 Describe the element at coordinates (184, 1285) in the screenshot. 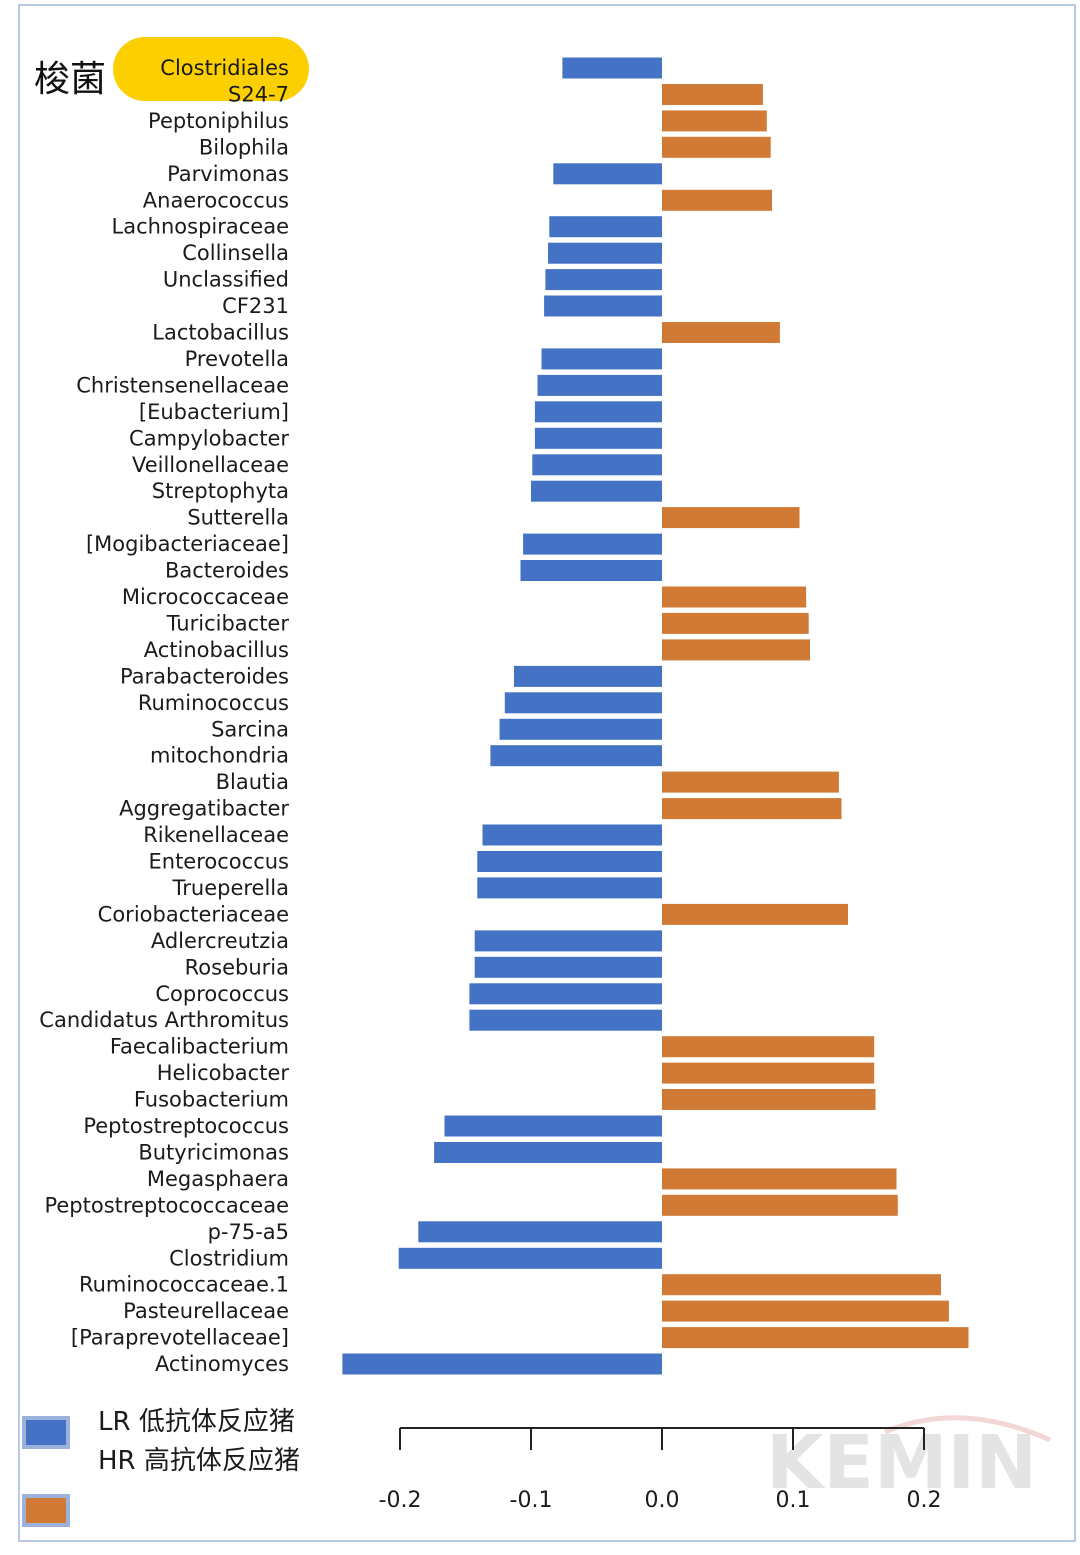

I see `category-label: Ruminococcaceae.1` at that location.